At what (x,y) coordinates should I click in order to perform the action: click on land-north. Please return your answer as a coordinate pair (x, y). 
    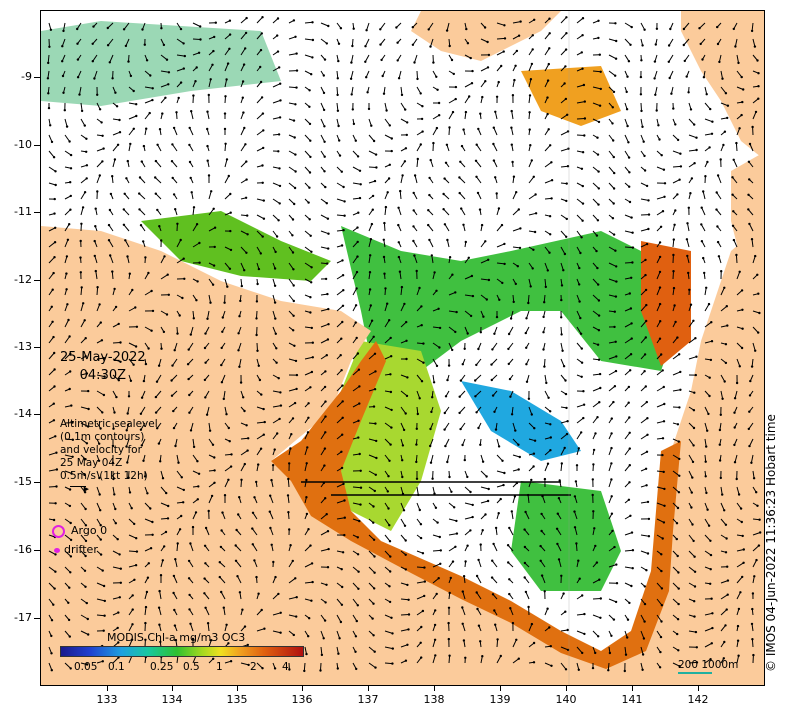
    Looking at the image, I should click on (486, 36).